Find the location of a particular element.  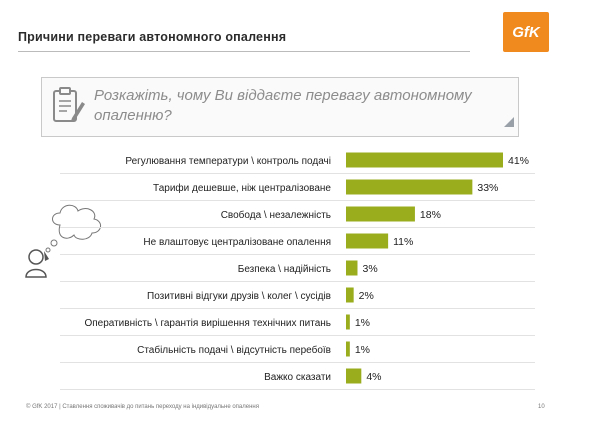

clipboard-pencil-icon is located at coordinates (68, 107).